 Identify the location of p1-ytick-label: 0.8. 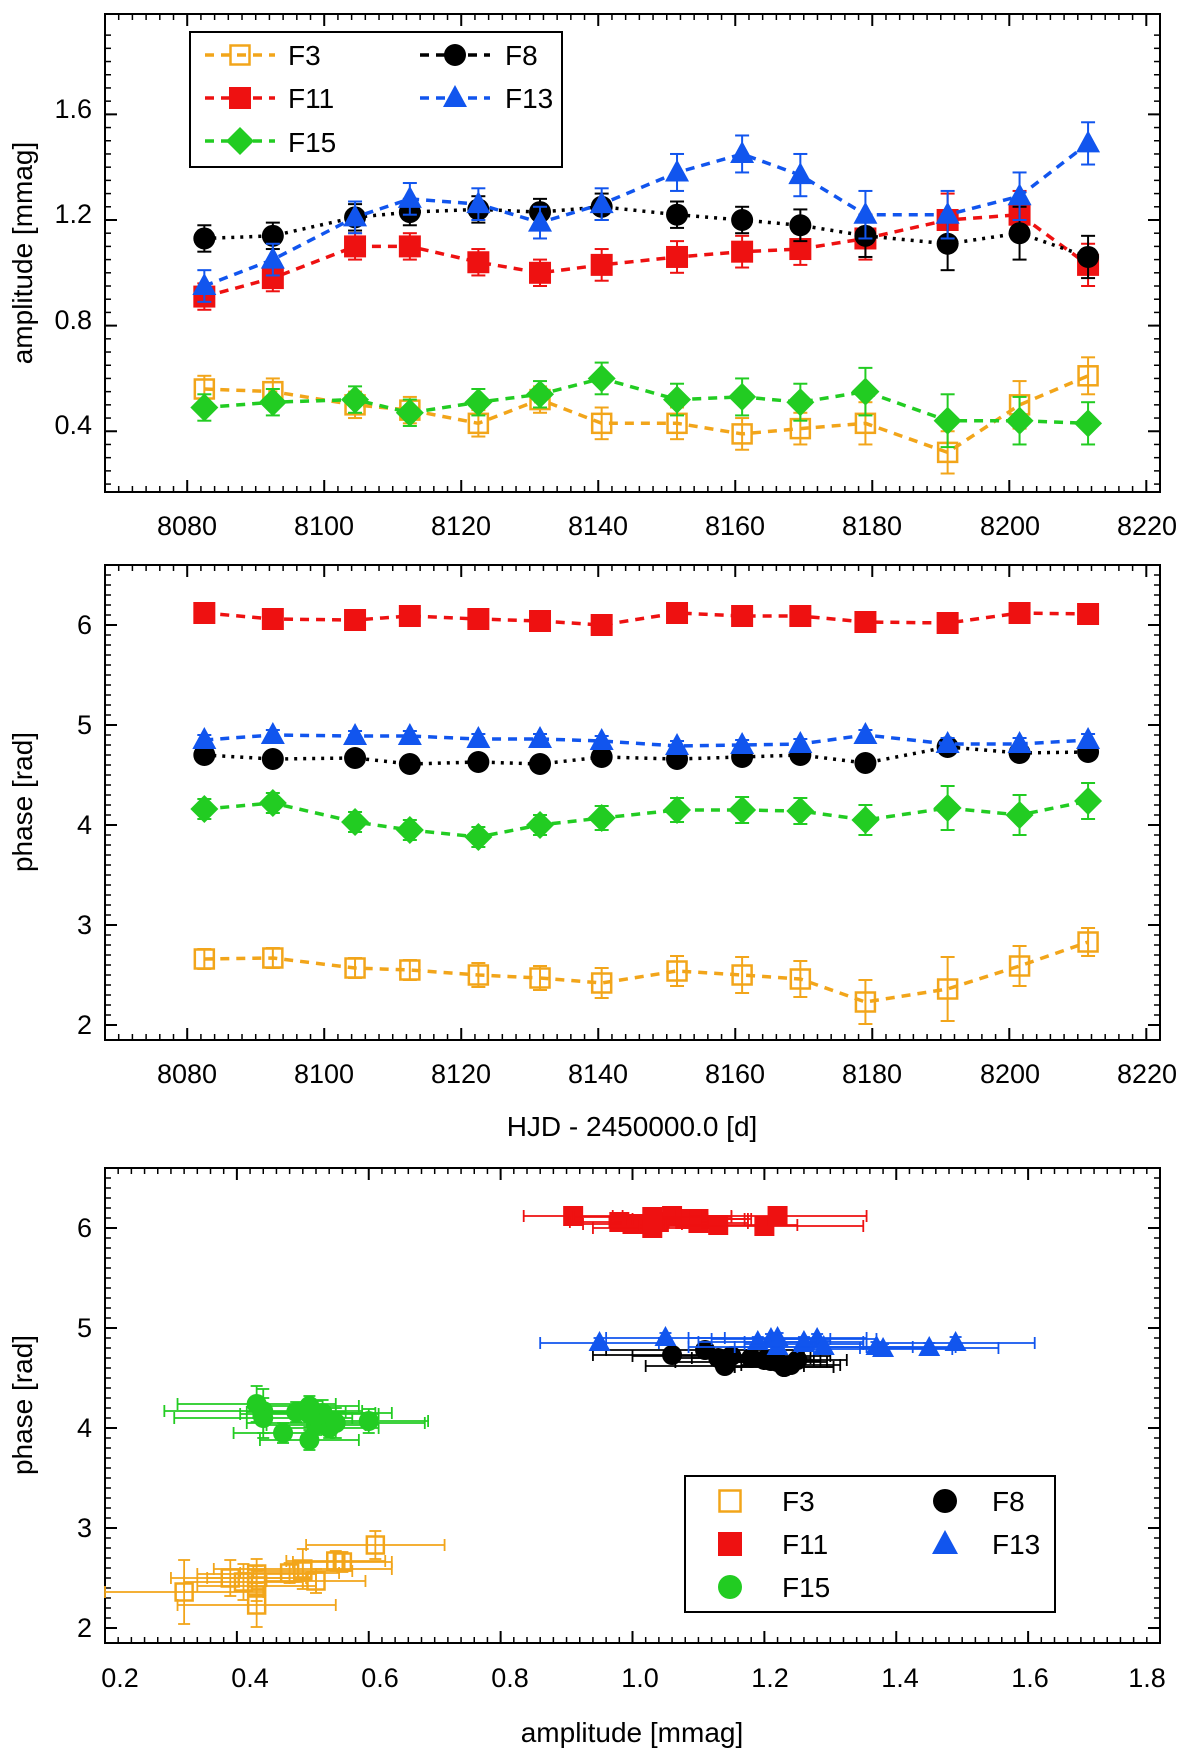
(73, 320).